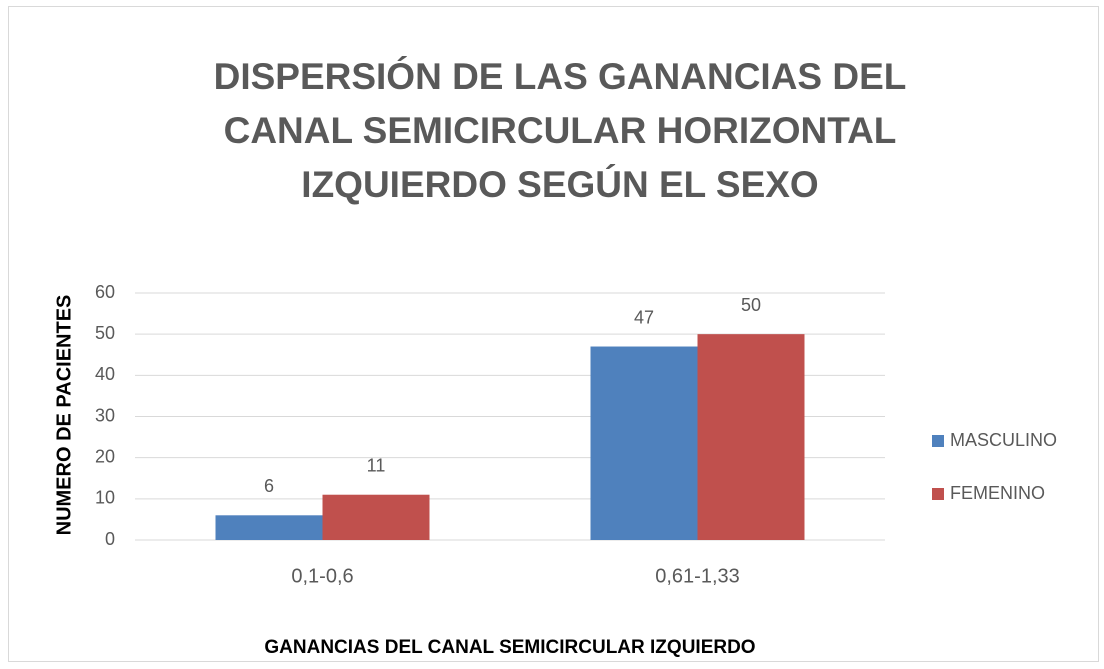 Image resolution: width=1104 pixels, height=669 pixels. I want to click on data-label: 11, so click(376, 465).